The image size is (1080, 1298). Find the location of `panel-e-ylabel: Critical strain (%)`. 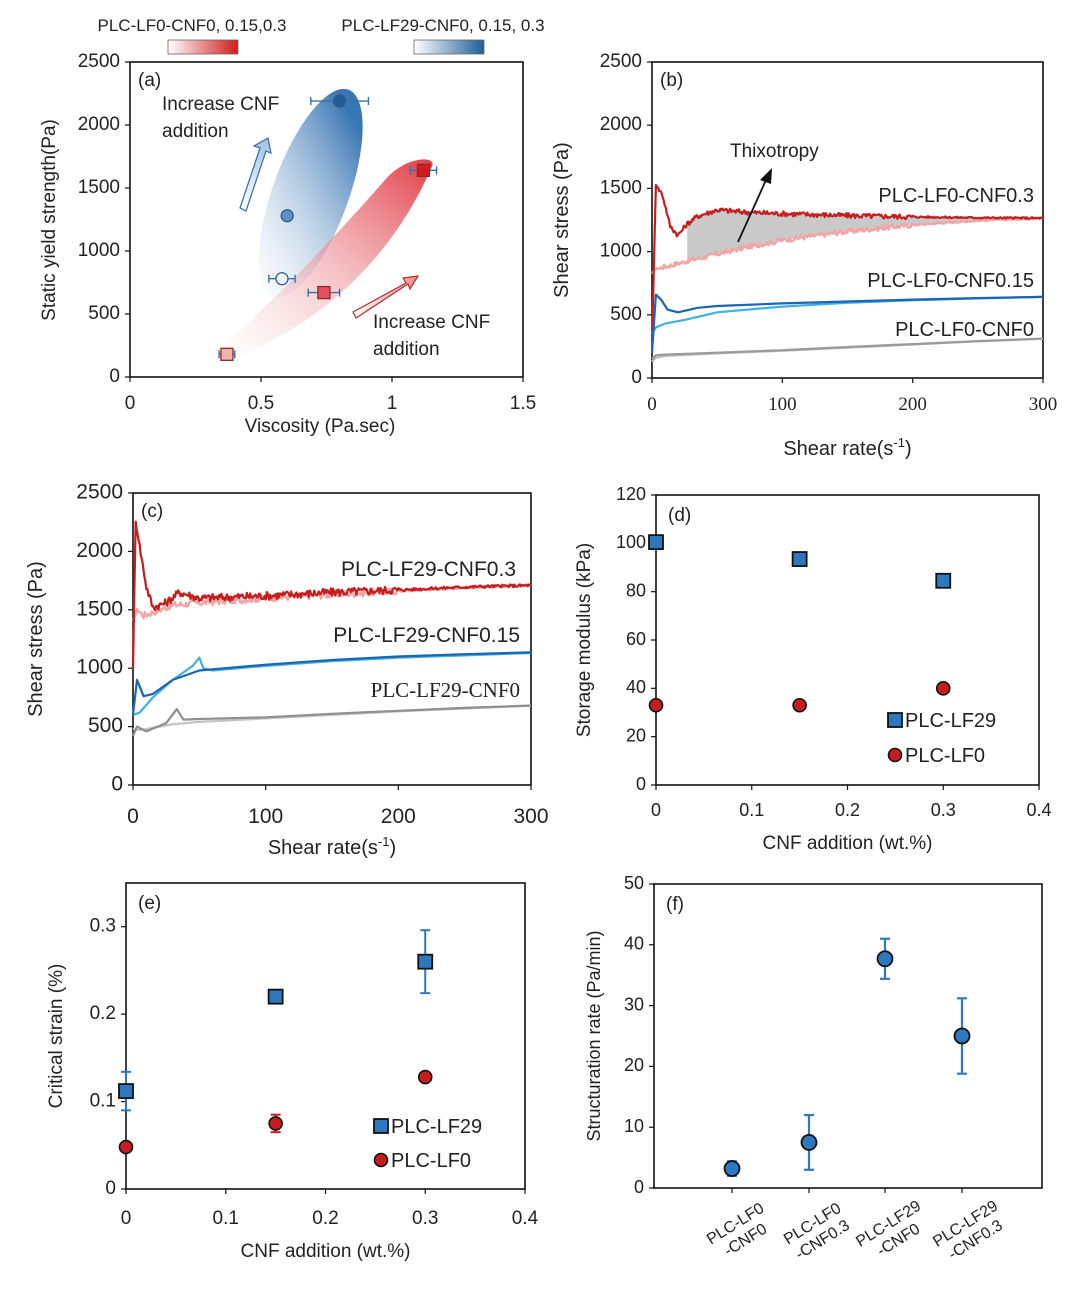

panel-e-ylabel: Critical strain (%) is located at coordinates (56, 1036).